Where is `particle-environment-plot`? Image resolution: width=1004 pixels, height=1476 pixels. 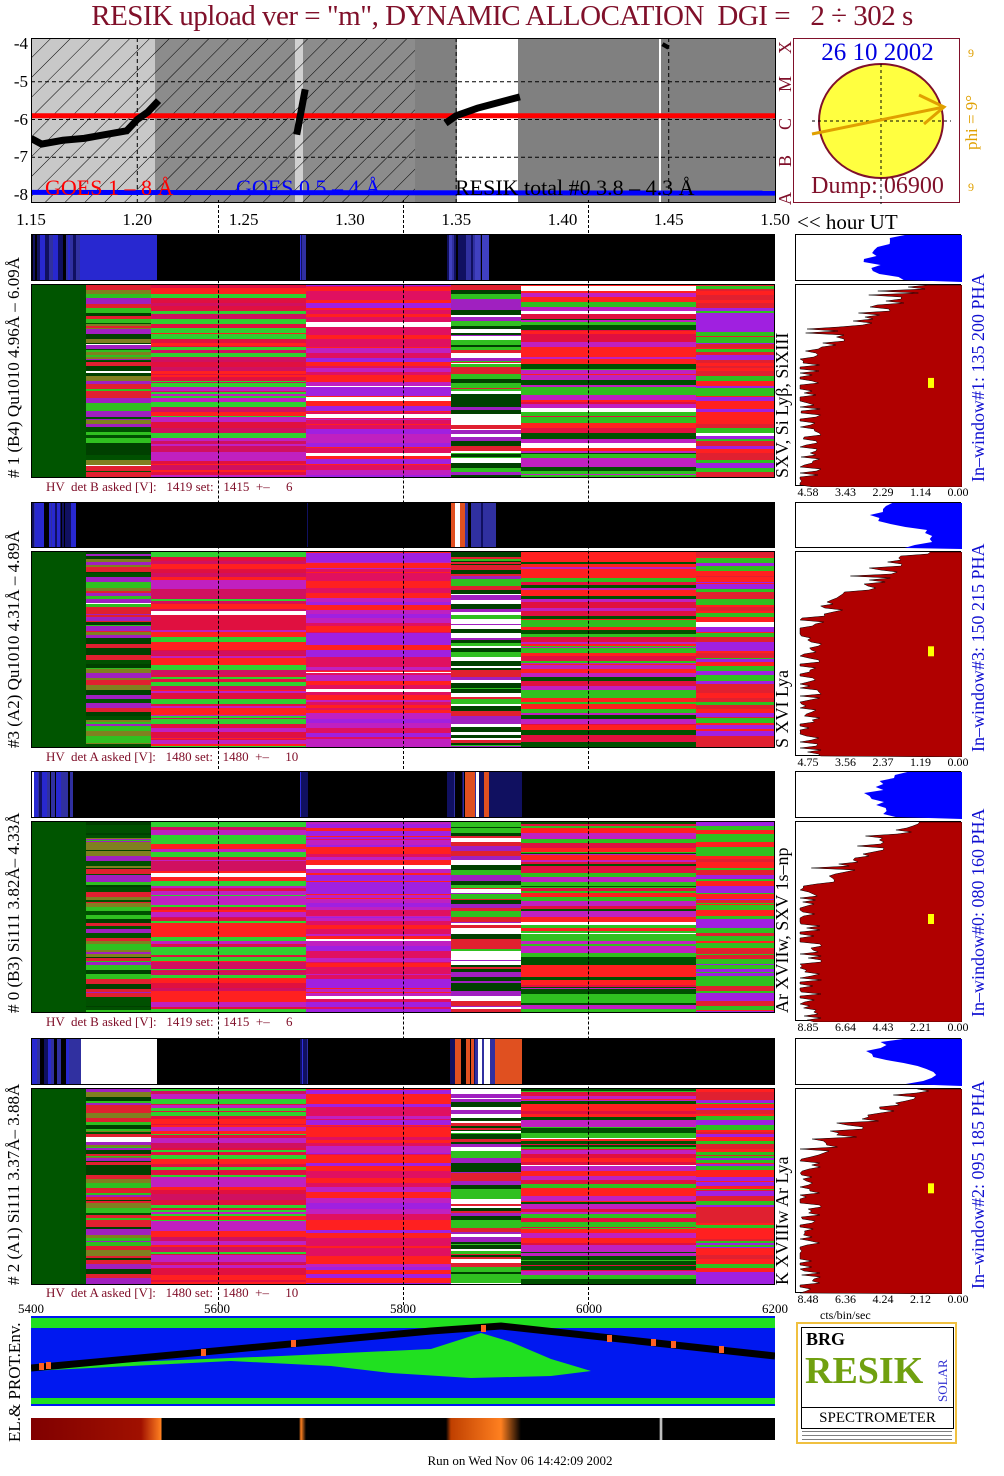
particle-environment-plot is located at coordinates (403, 1361).